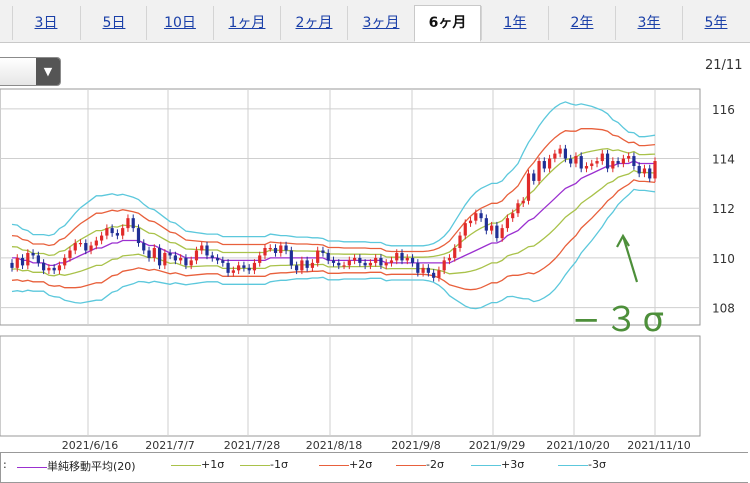 Image resolution: width=750 pixels, height=483 pixels. Describe the element at coordinates (723, 309) in the screenshot. I see `y-tick-0: 108` at that location.